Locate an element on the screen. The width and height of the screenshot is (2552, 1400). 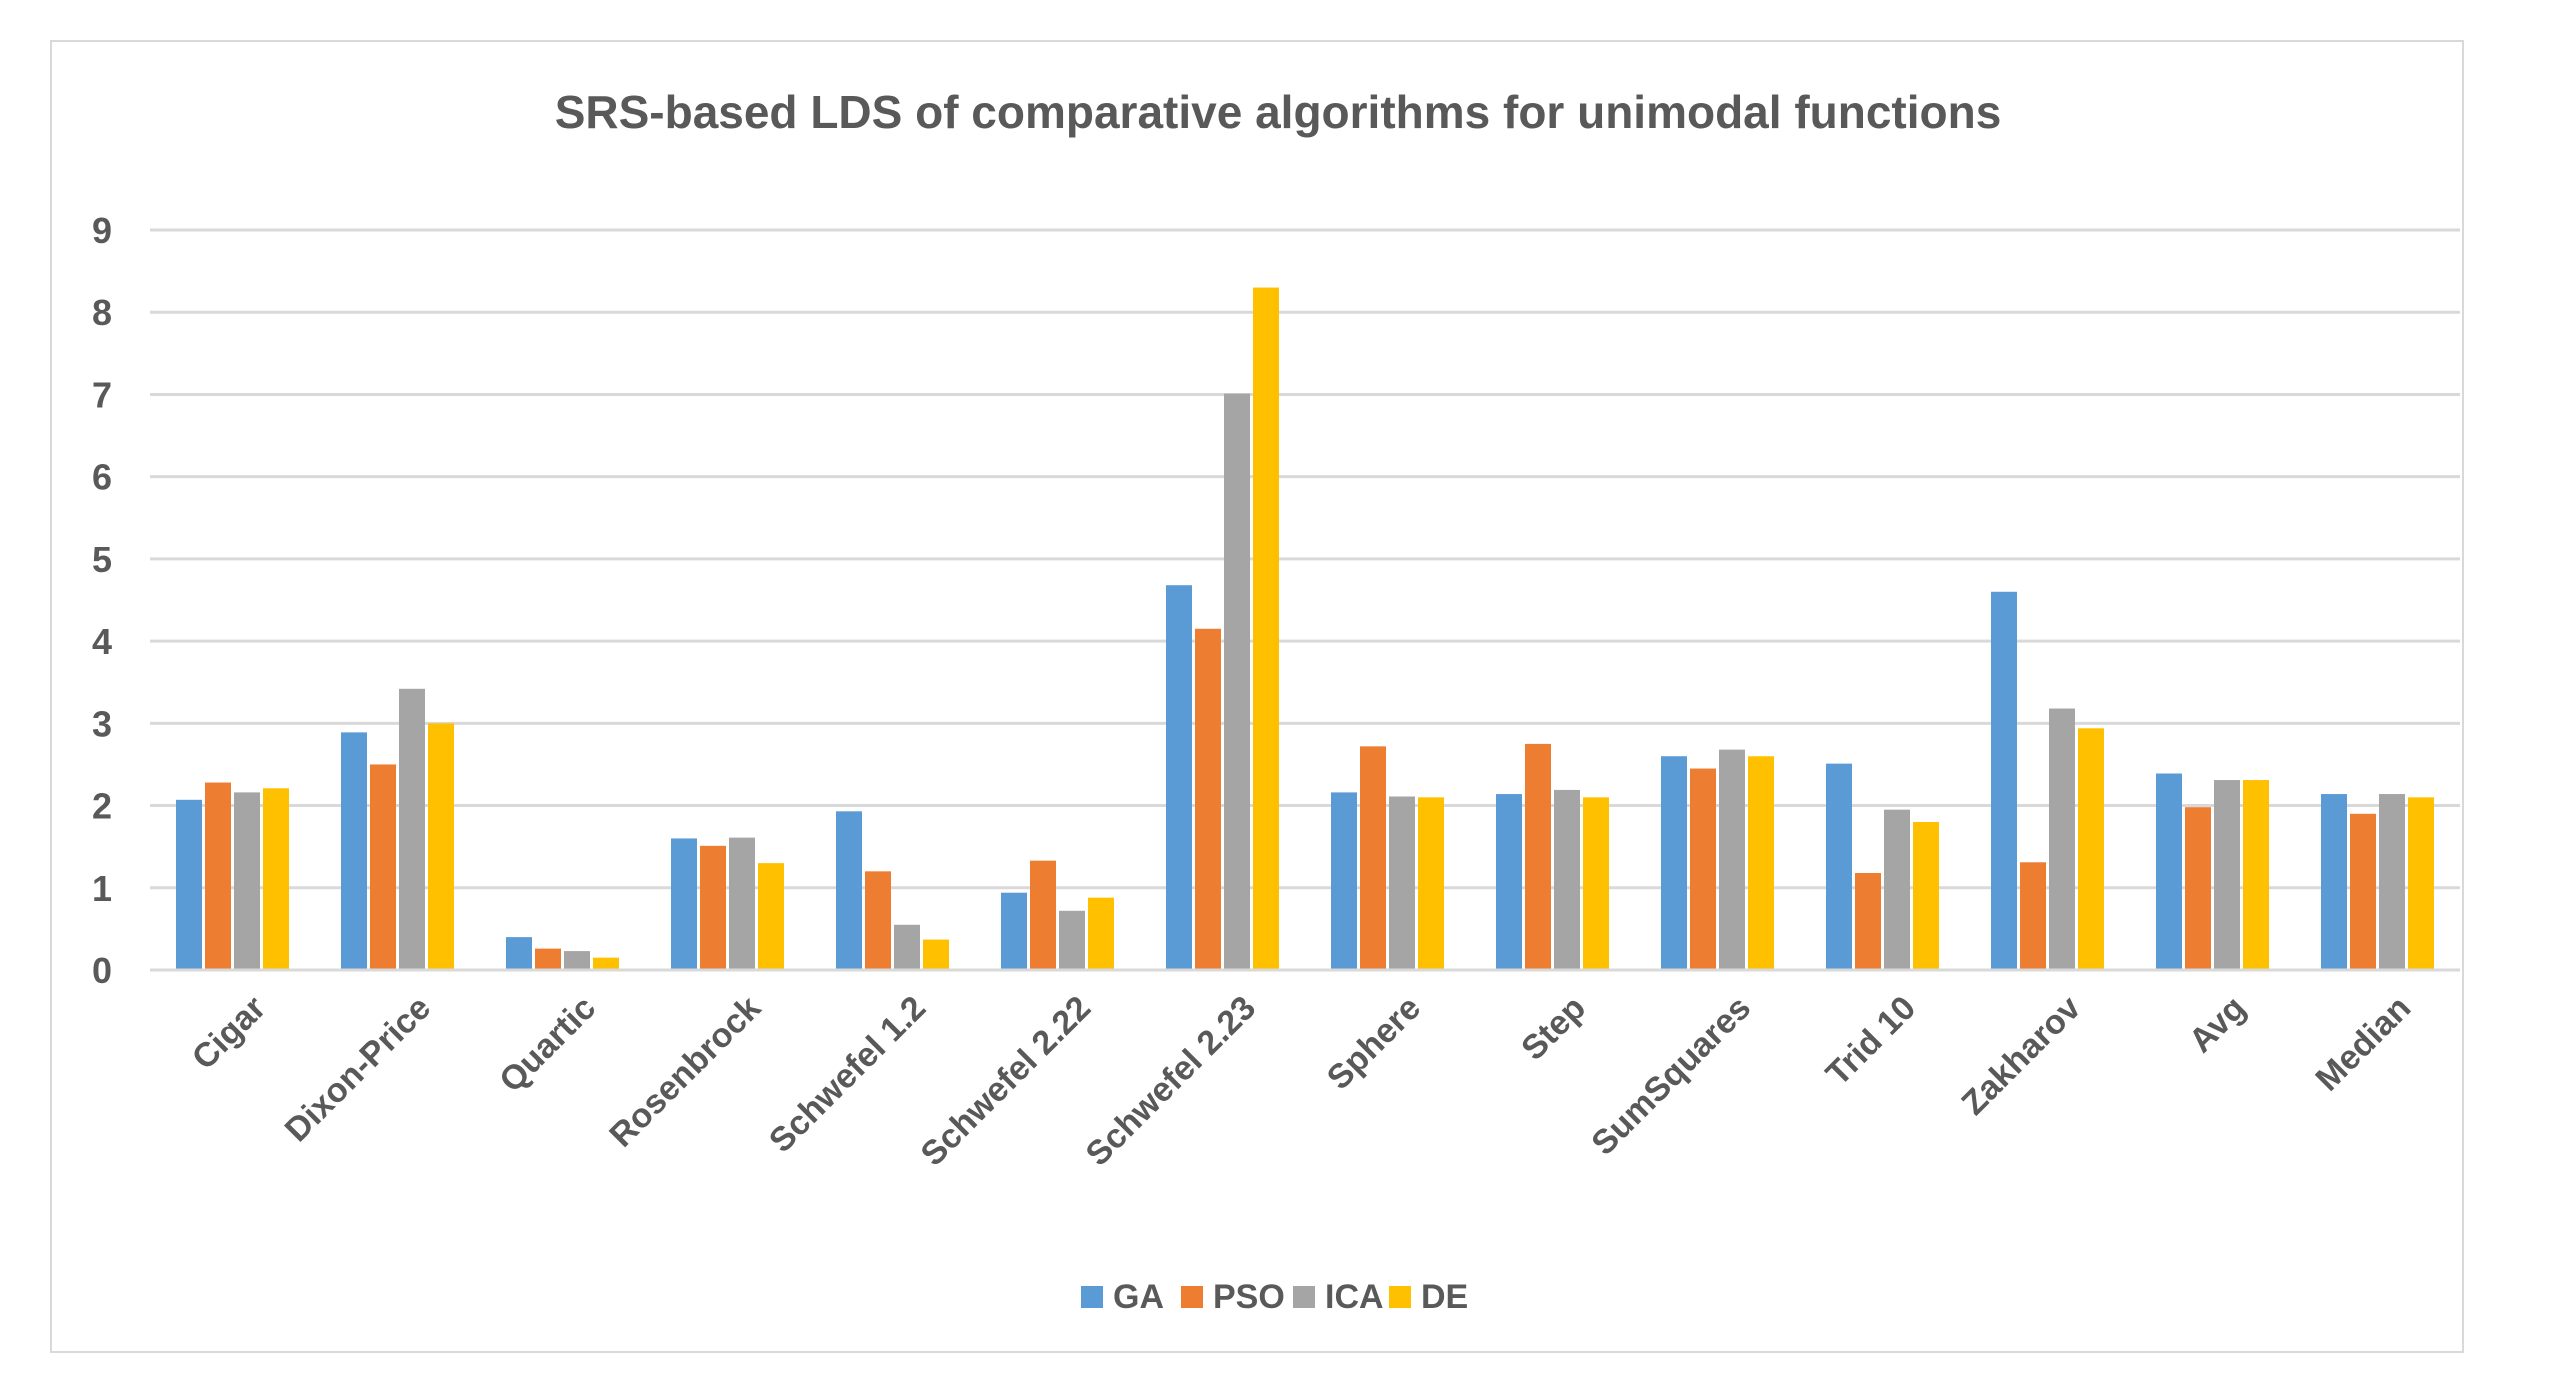
bar-pso-avg is located at coordinates (2198, 888).